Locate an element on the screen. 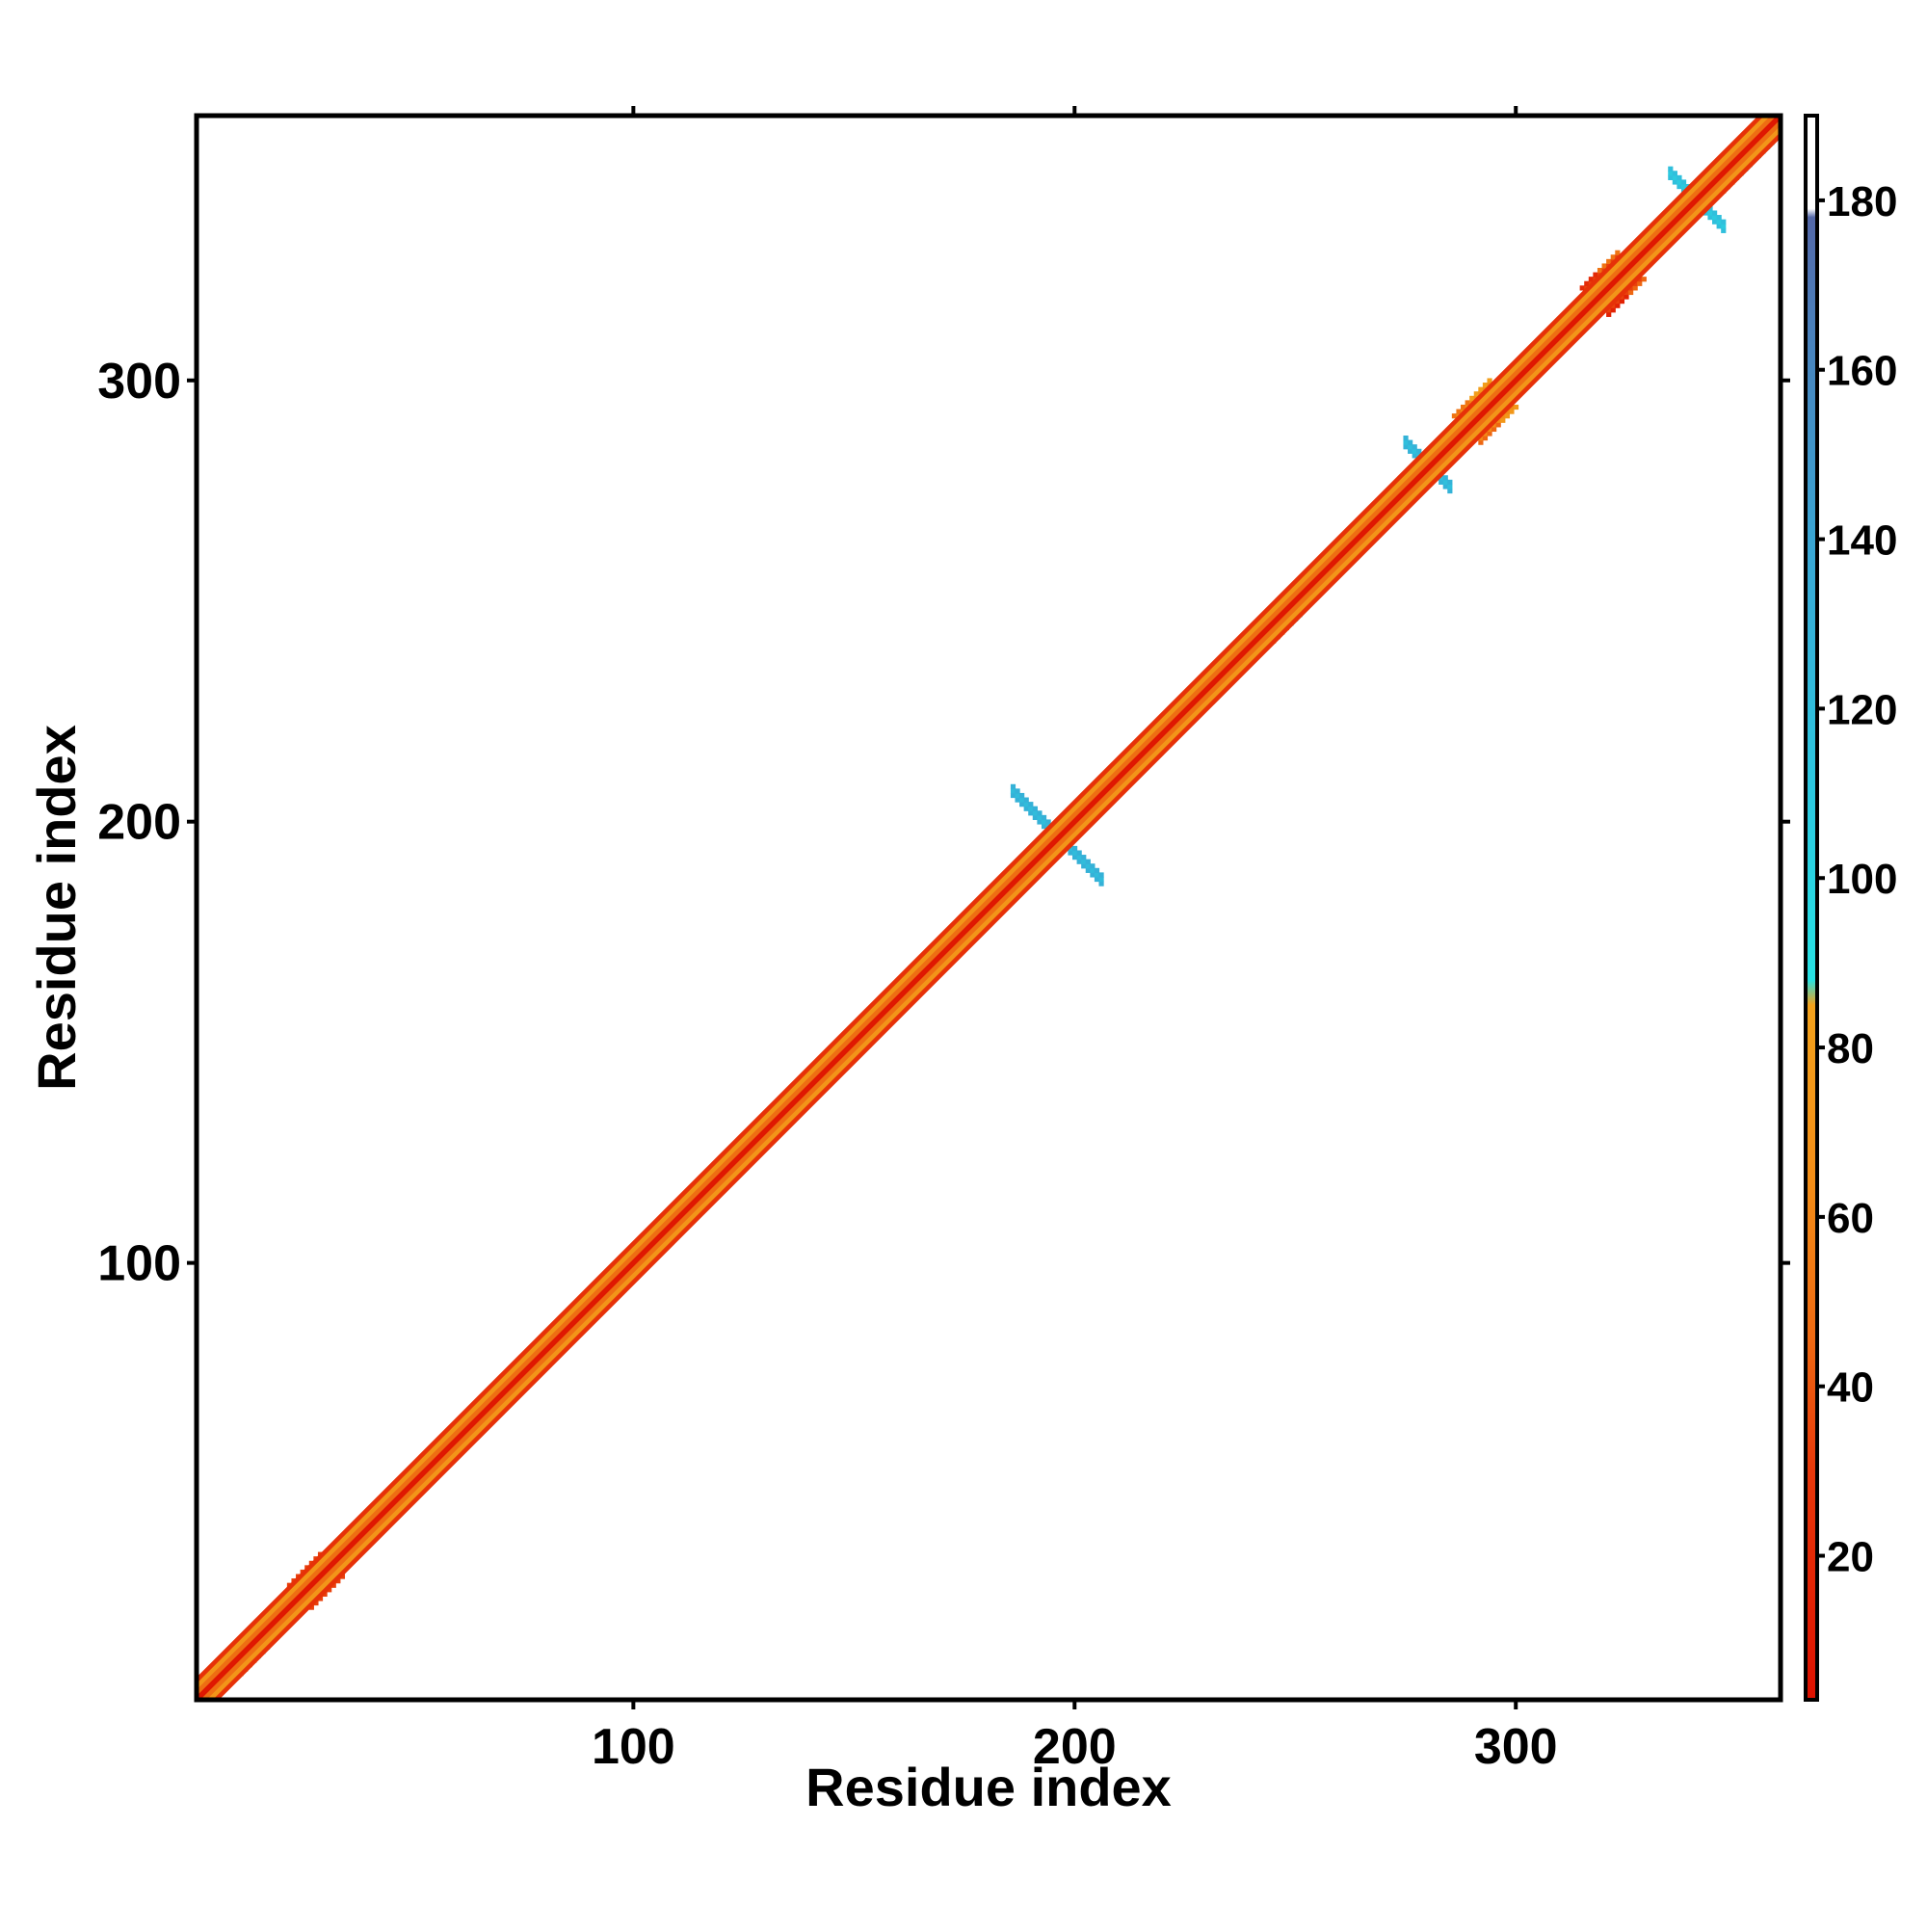 Image resolution: width=1927 pixels, height=1932 pixels. y-tick-label: 100 is located at coordinates (139, 1264).